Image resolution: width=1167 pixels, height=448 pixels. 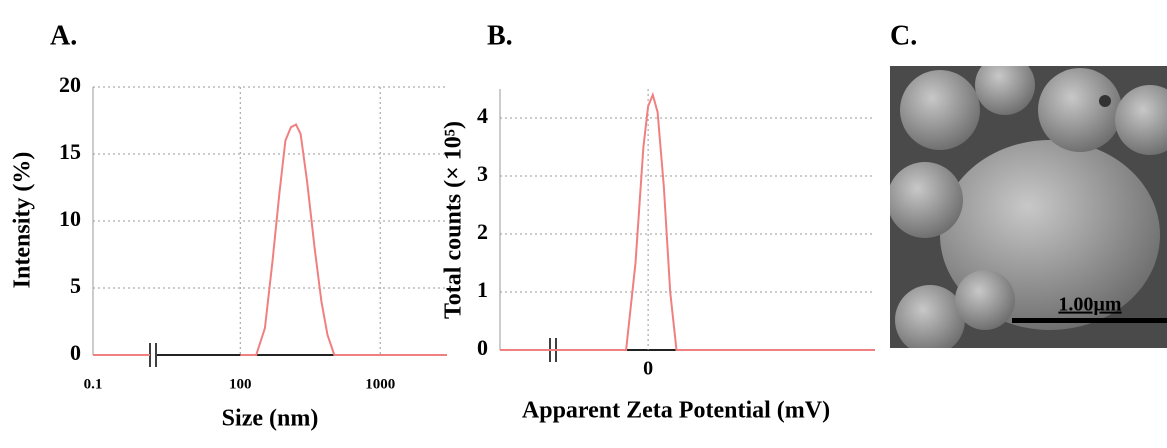 I want to click on scale-bar-label: 1.00µm, so click(x=1090, y=305).